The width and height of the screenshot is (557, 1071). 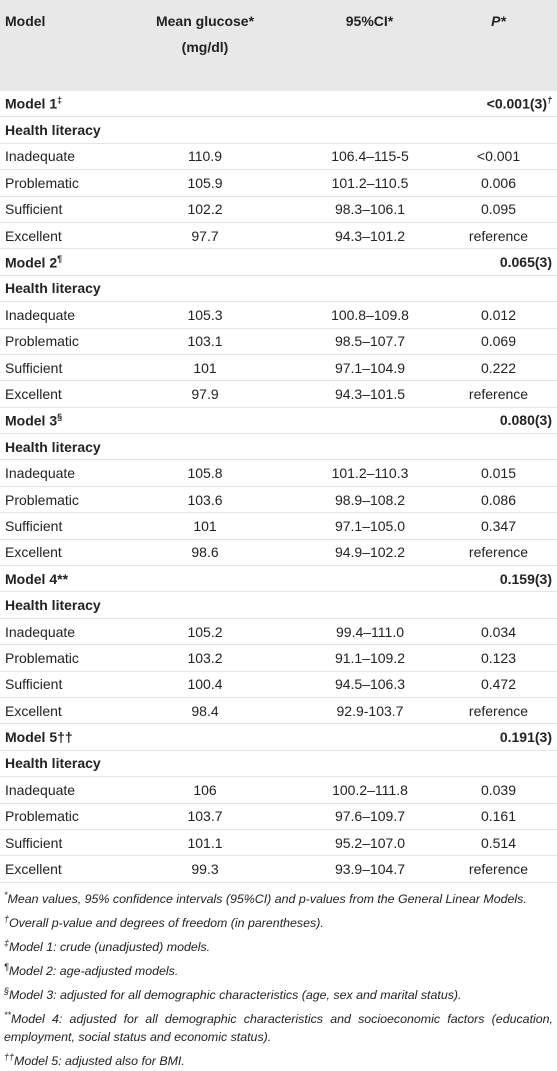 I want to click on model-label: Model 4**, so click(x=37, y=578).